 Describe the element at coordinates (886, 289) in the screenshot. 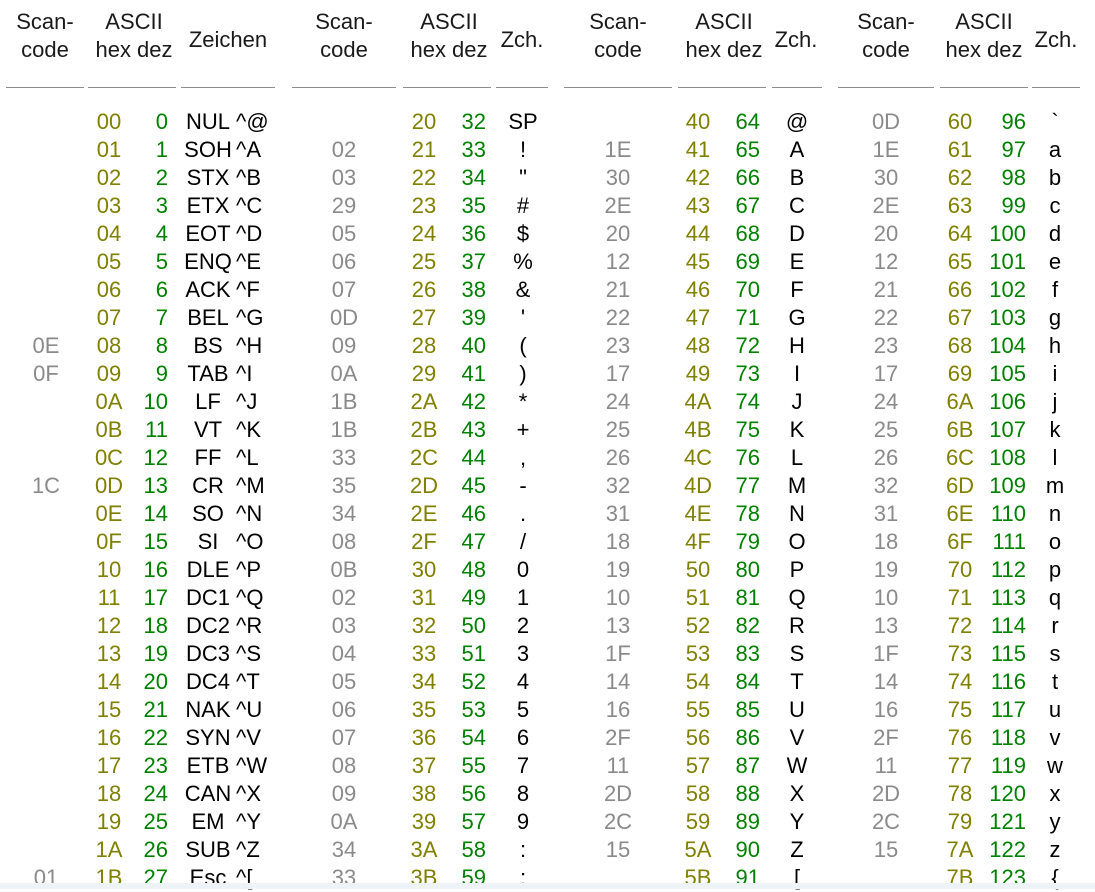

I see `scancode-cell: 21` at that location.